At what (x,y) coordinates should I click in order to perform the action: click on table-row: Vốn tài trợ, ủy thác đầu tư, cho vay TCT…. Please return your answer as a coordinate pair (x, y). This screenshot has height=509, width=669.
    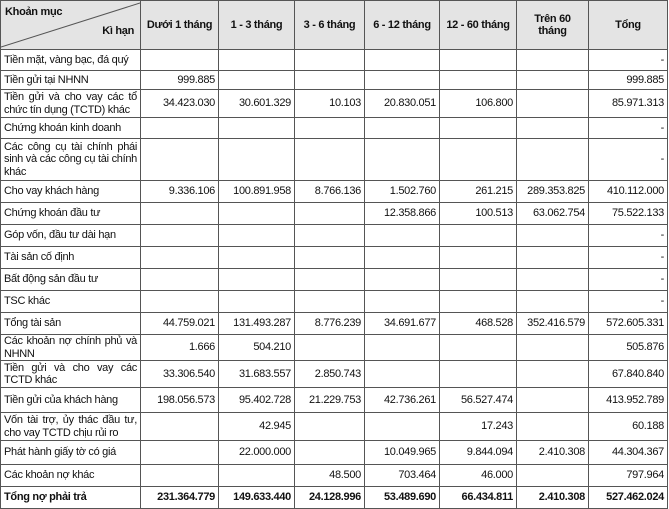
    Looking at the image, I should click on (334, 426).